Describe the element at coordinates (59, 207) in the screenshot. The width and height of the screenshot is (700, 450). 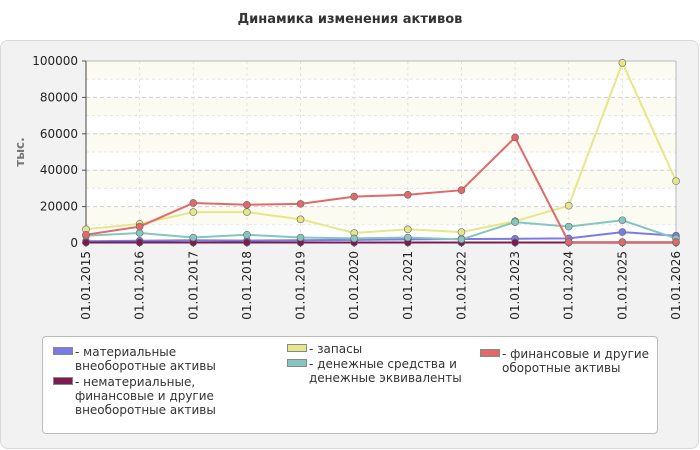
I see `y-tick-label: 20000` at that location.